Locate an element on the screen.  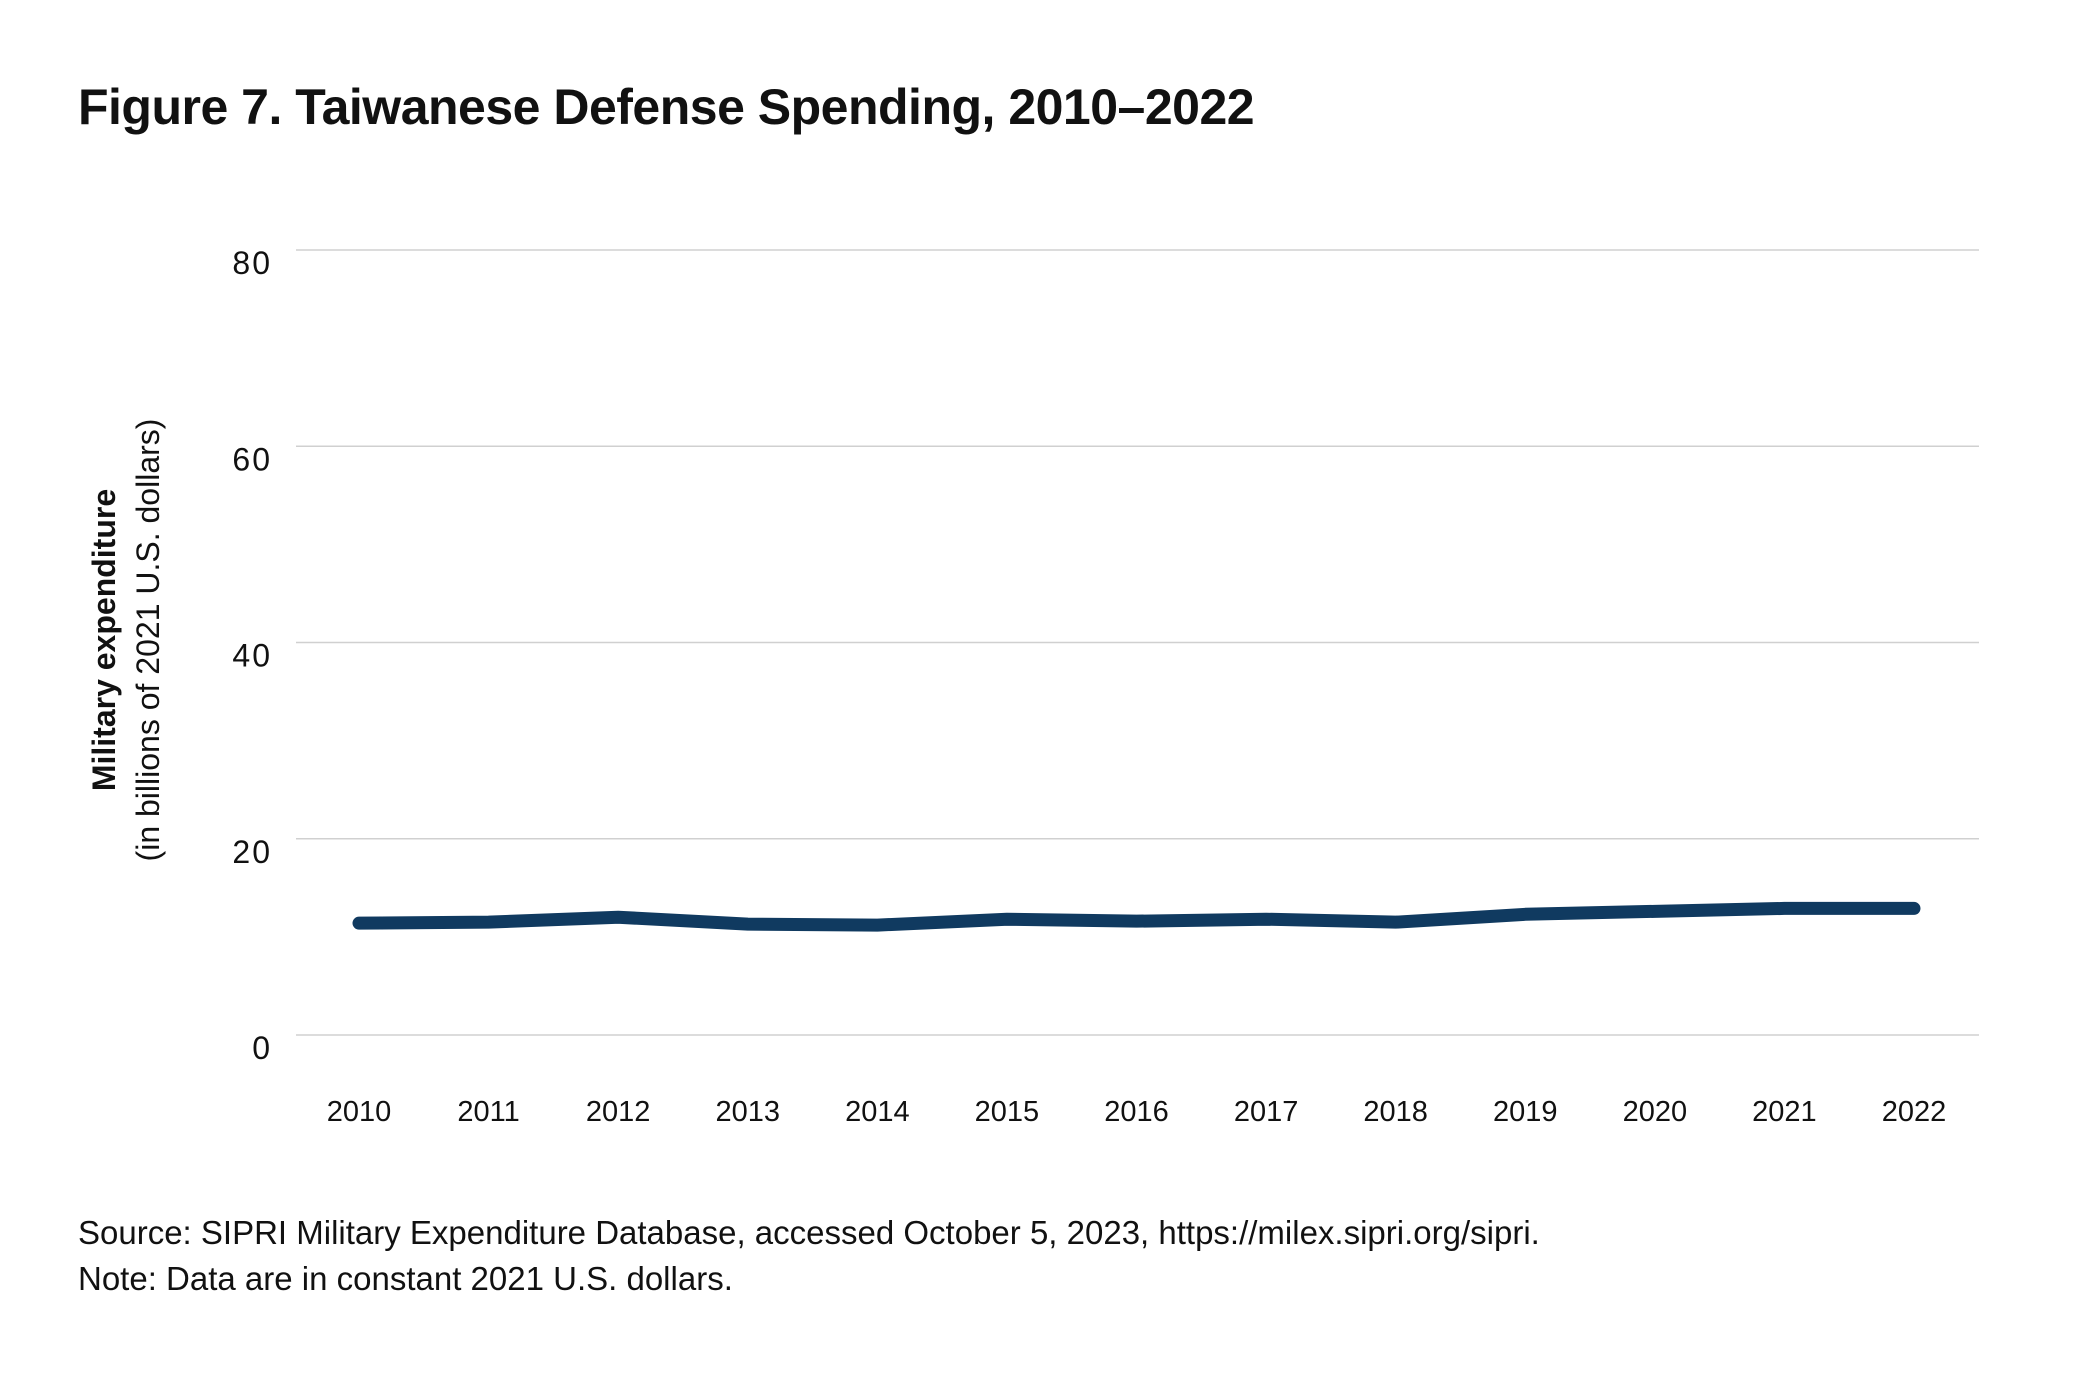
x-tick-label: 2021 is located at coordinates (1784, 1112).